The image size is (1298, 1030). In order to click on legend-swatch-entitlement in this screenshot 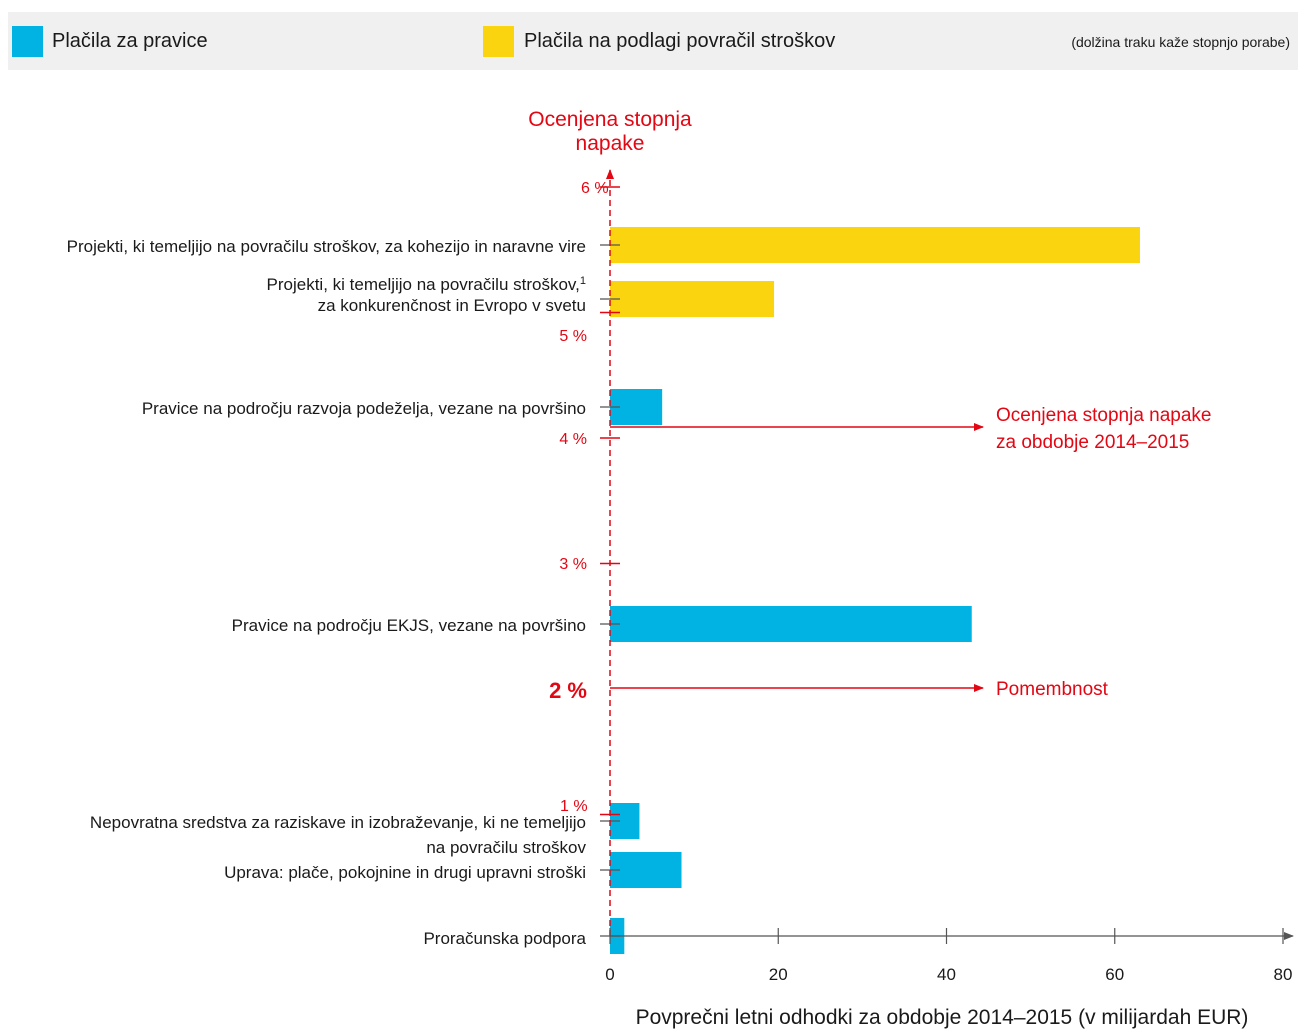, I will do `click(27, 41)`.